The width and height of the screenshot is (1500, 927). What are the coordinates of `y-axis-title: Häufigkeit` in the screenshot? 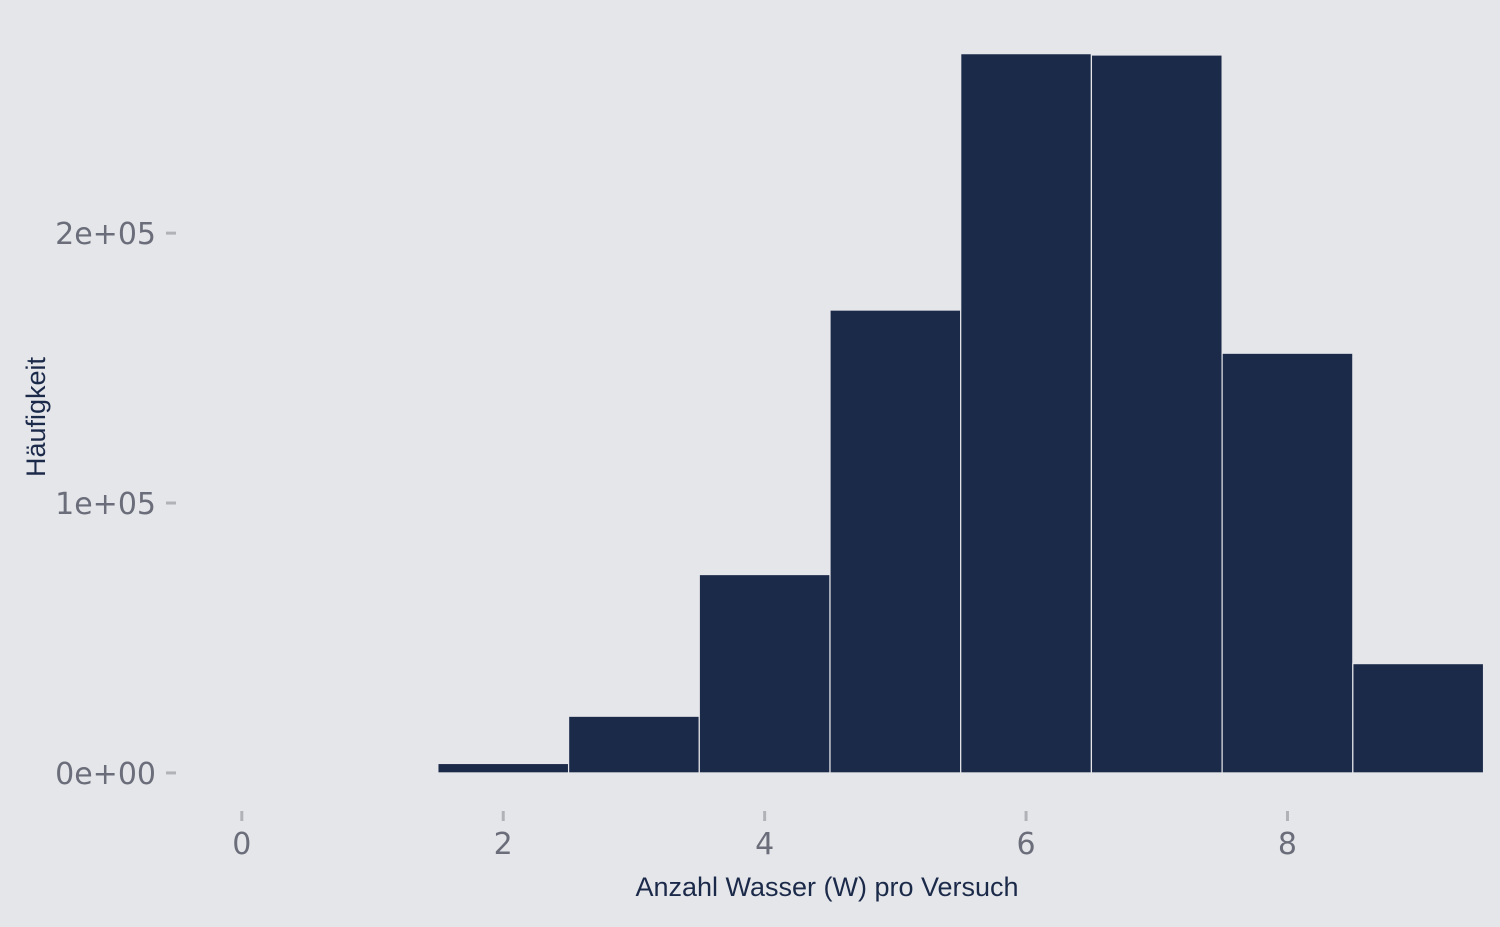 It's located at (36, 416).